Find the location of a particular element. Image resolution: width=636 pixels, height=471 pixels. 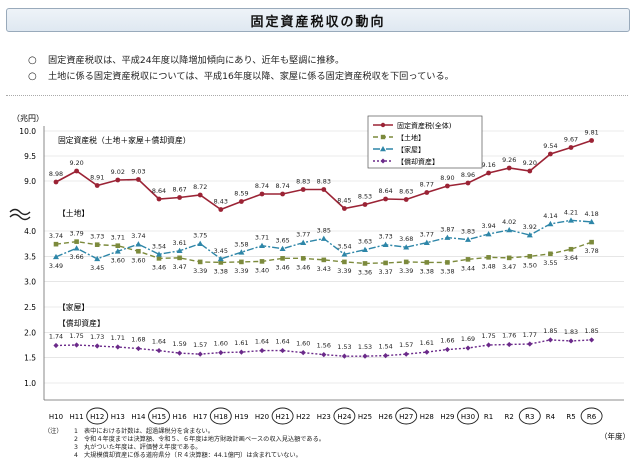

data-label-depreciable: 1.85 is located at coordinates (550, 331).